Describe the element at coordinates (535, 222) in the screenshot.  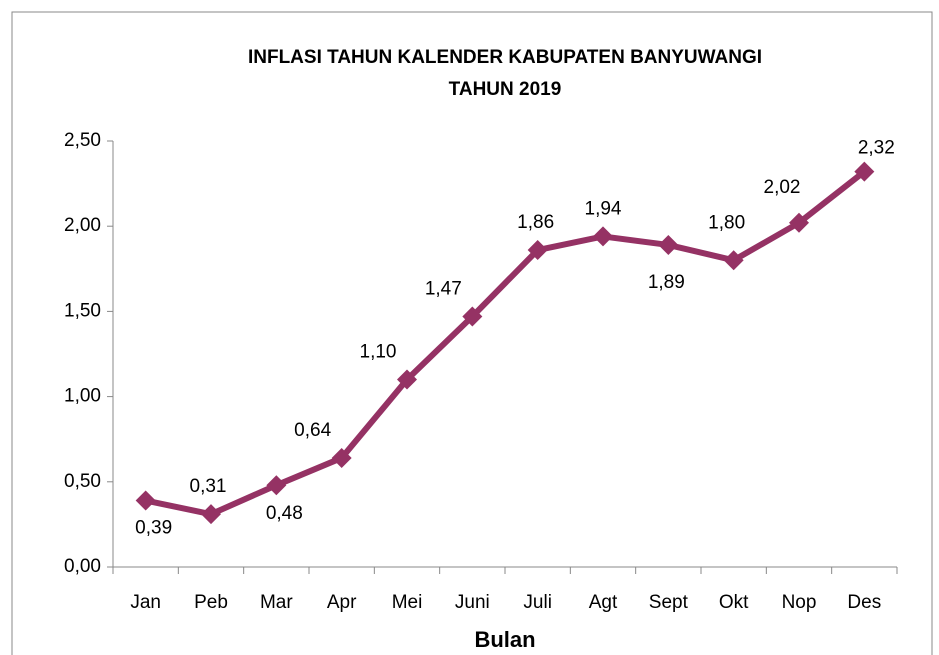
I see `data-label: 1,86` at that location.